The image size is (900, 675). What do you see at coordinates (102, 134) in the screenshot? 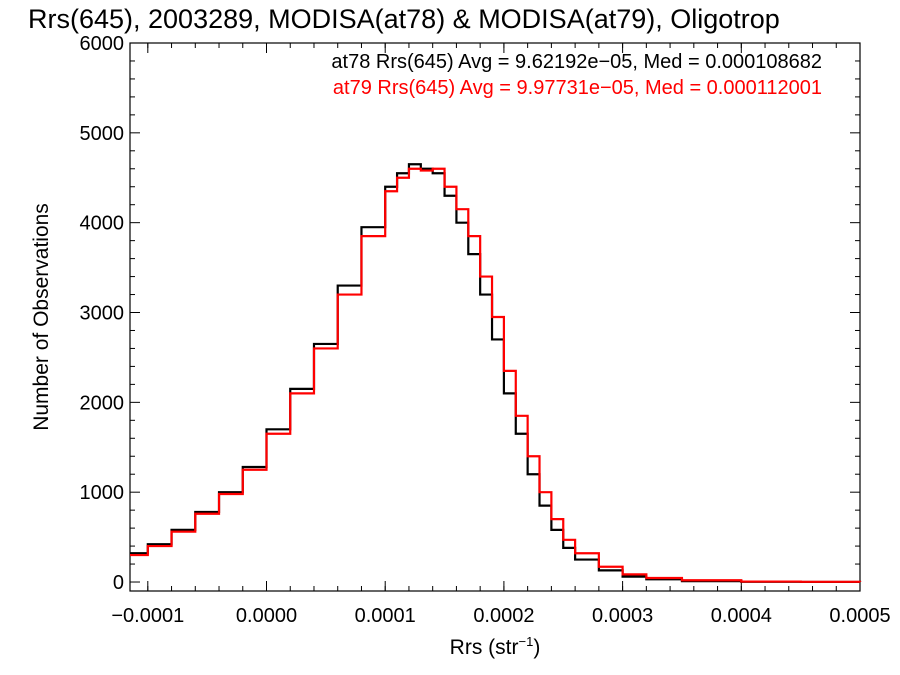
I see `y-tick-label: 5000` at bounding box center [102, 134].